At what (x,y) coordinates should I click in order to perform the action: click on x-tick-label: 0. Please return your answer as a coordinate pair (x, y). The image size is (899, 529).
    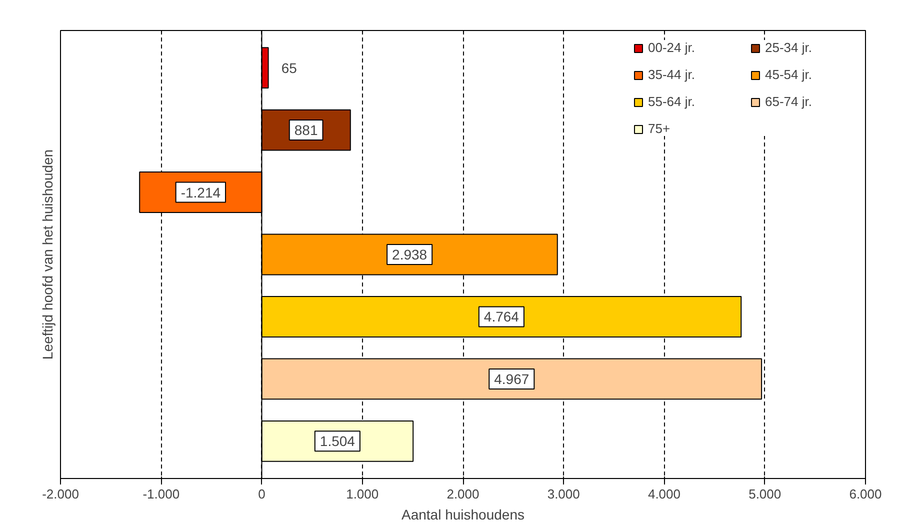
    Looking at the image, I should click on (262, 494).